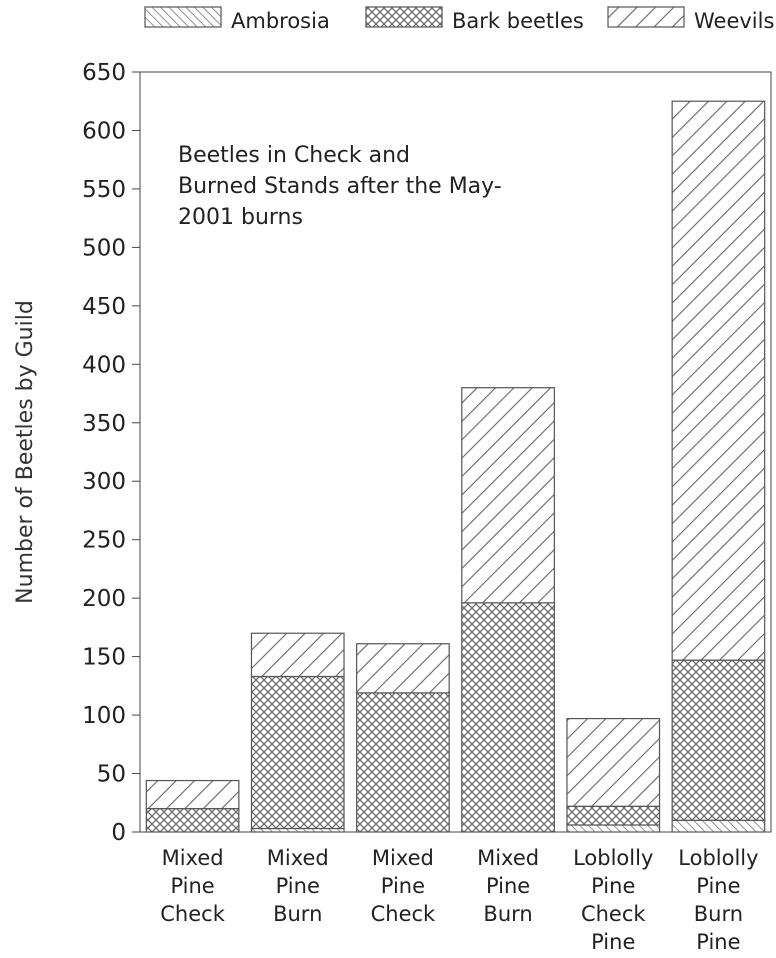 The width and height of the screenshot is (776, 958). I want to click on y-tick-label: 550, so click(104, 190).